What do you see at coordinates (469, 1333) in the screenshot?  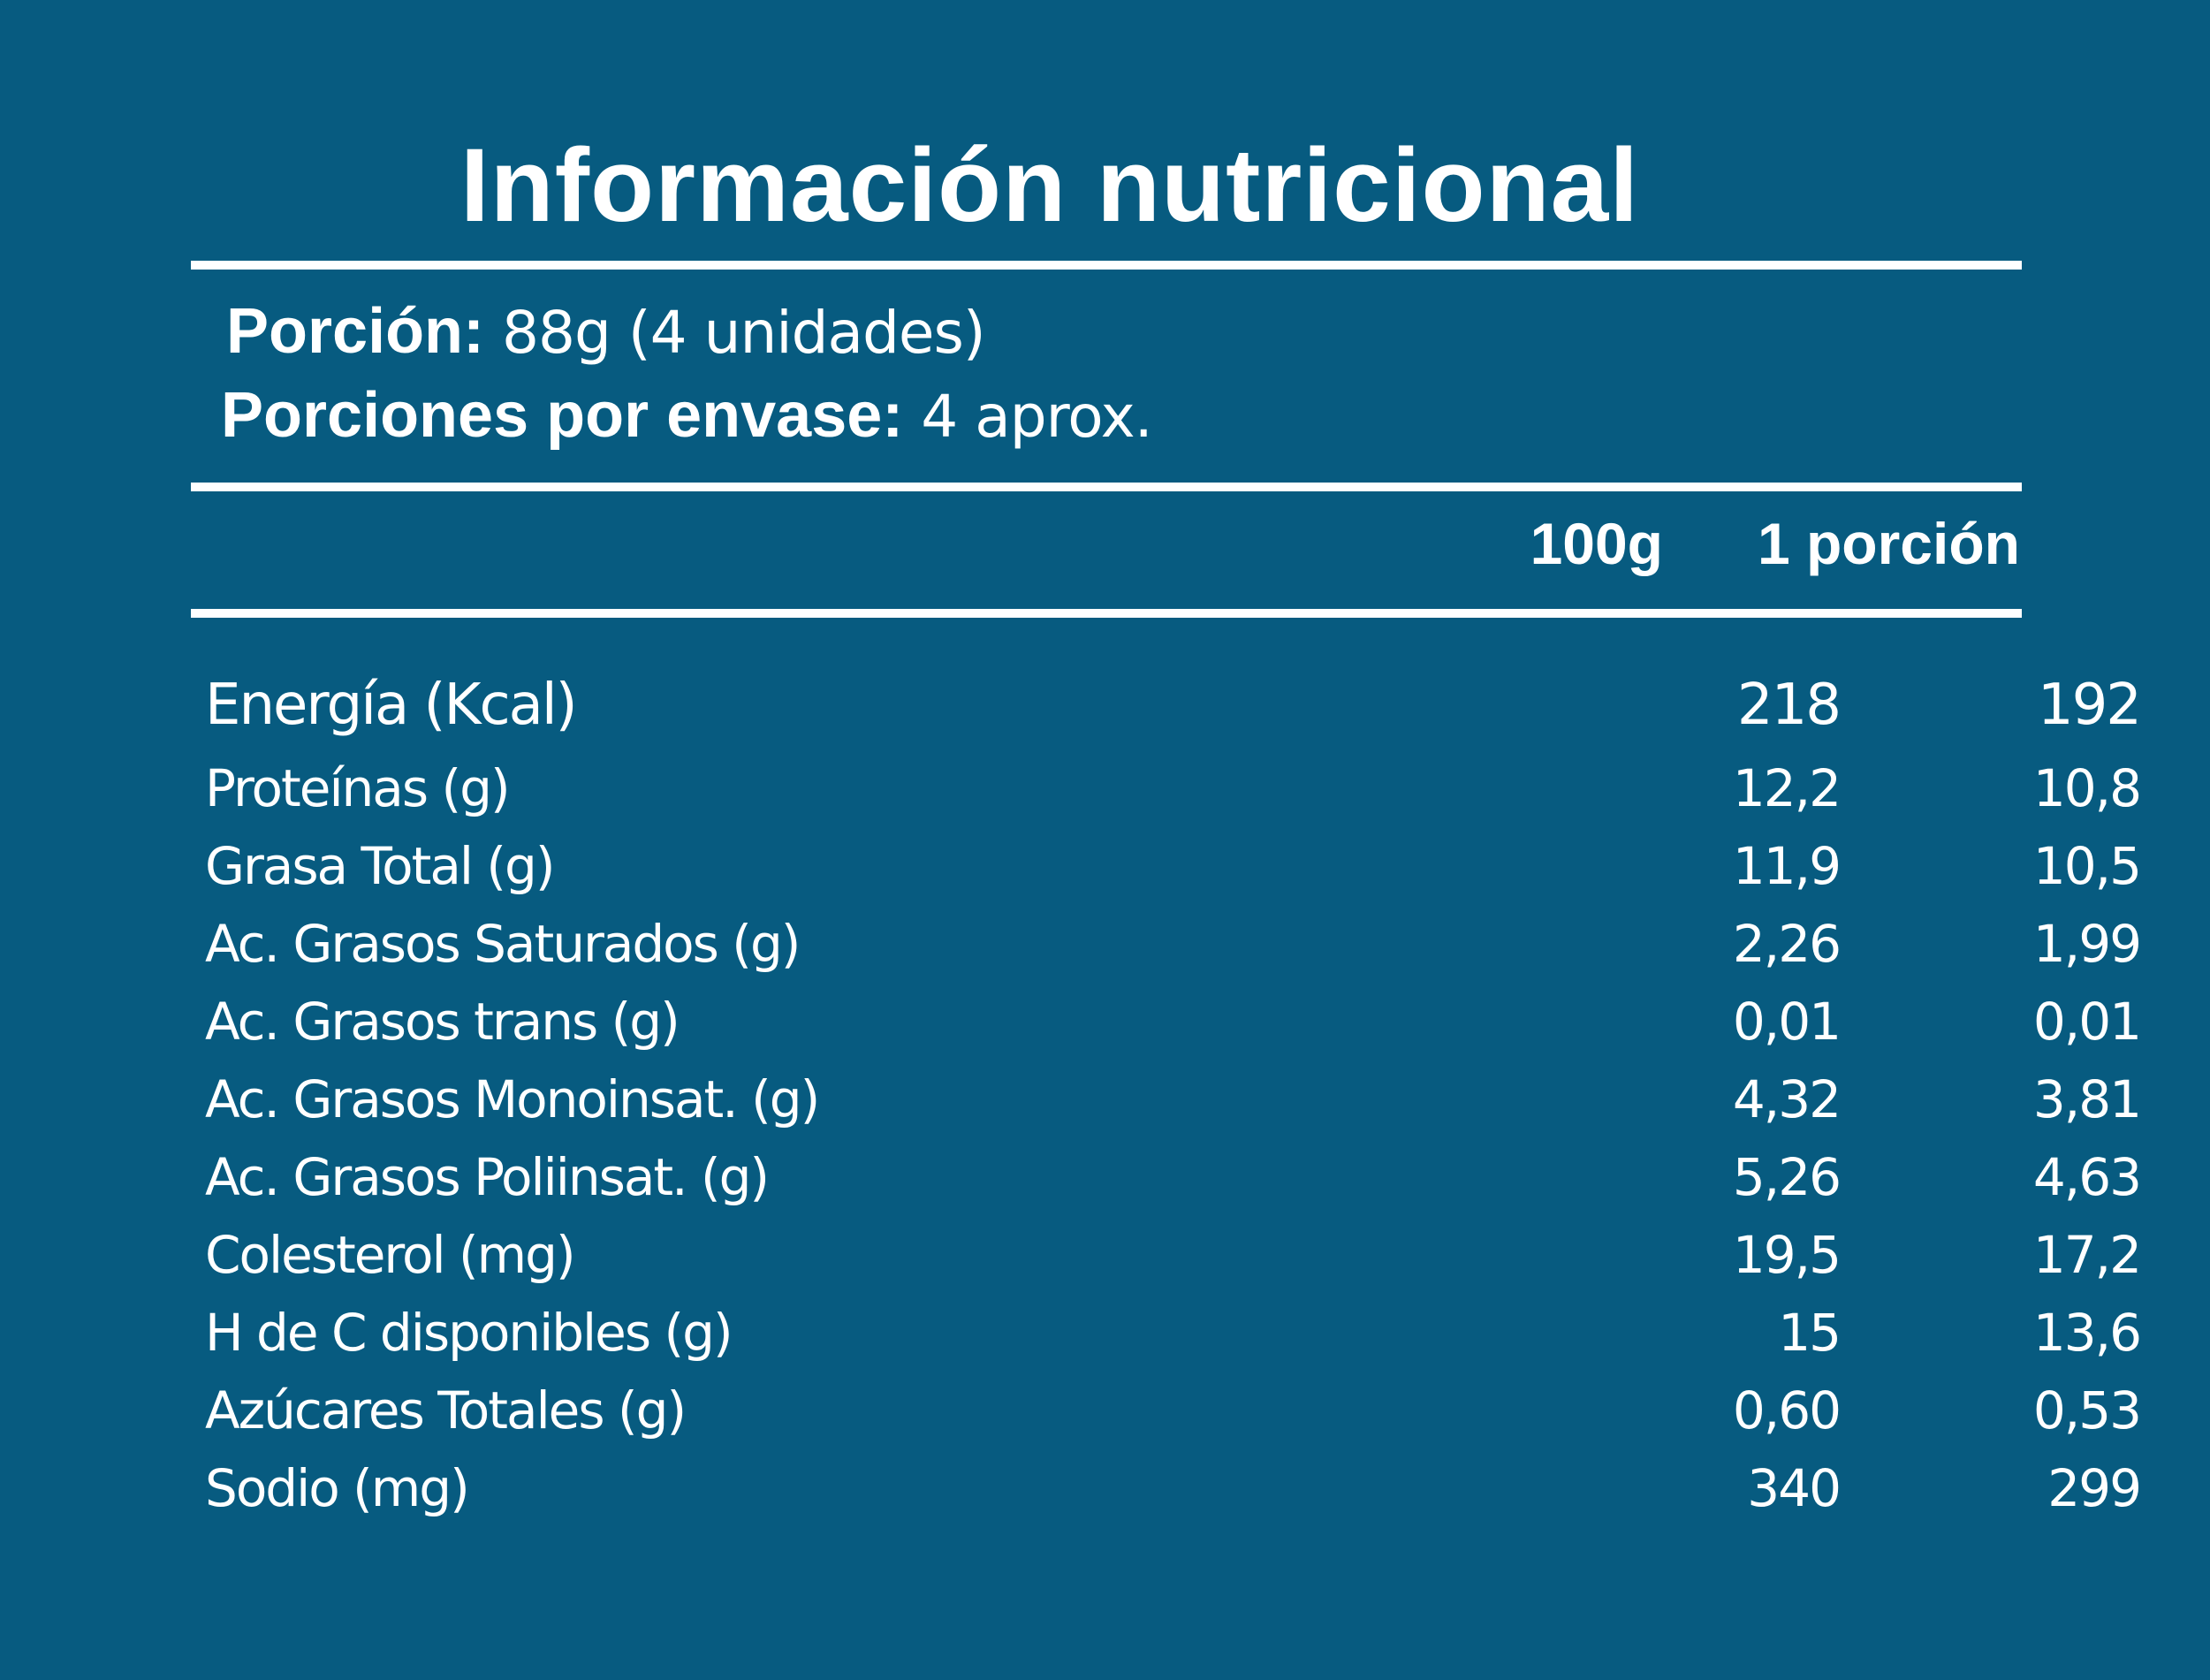 I see `nutrient-name: H de C disponibles (g)` at bounding box center [469, 1333].